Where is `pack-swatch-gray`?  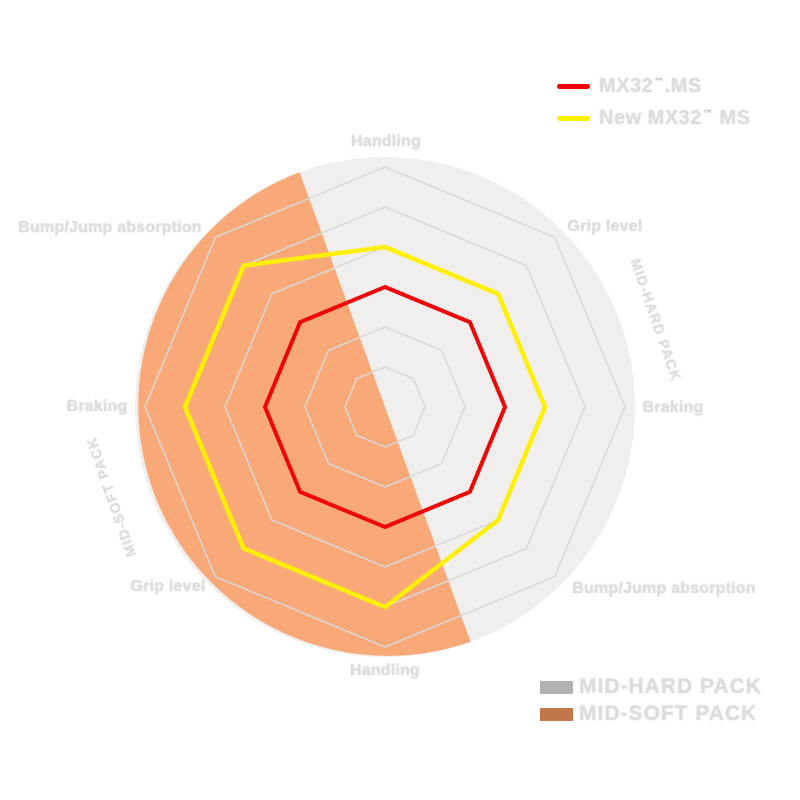
pack-swatch-gray is located at coordinates (556, 687).